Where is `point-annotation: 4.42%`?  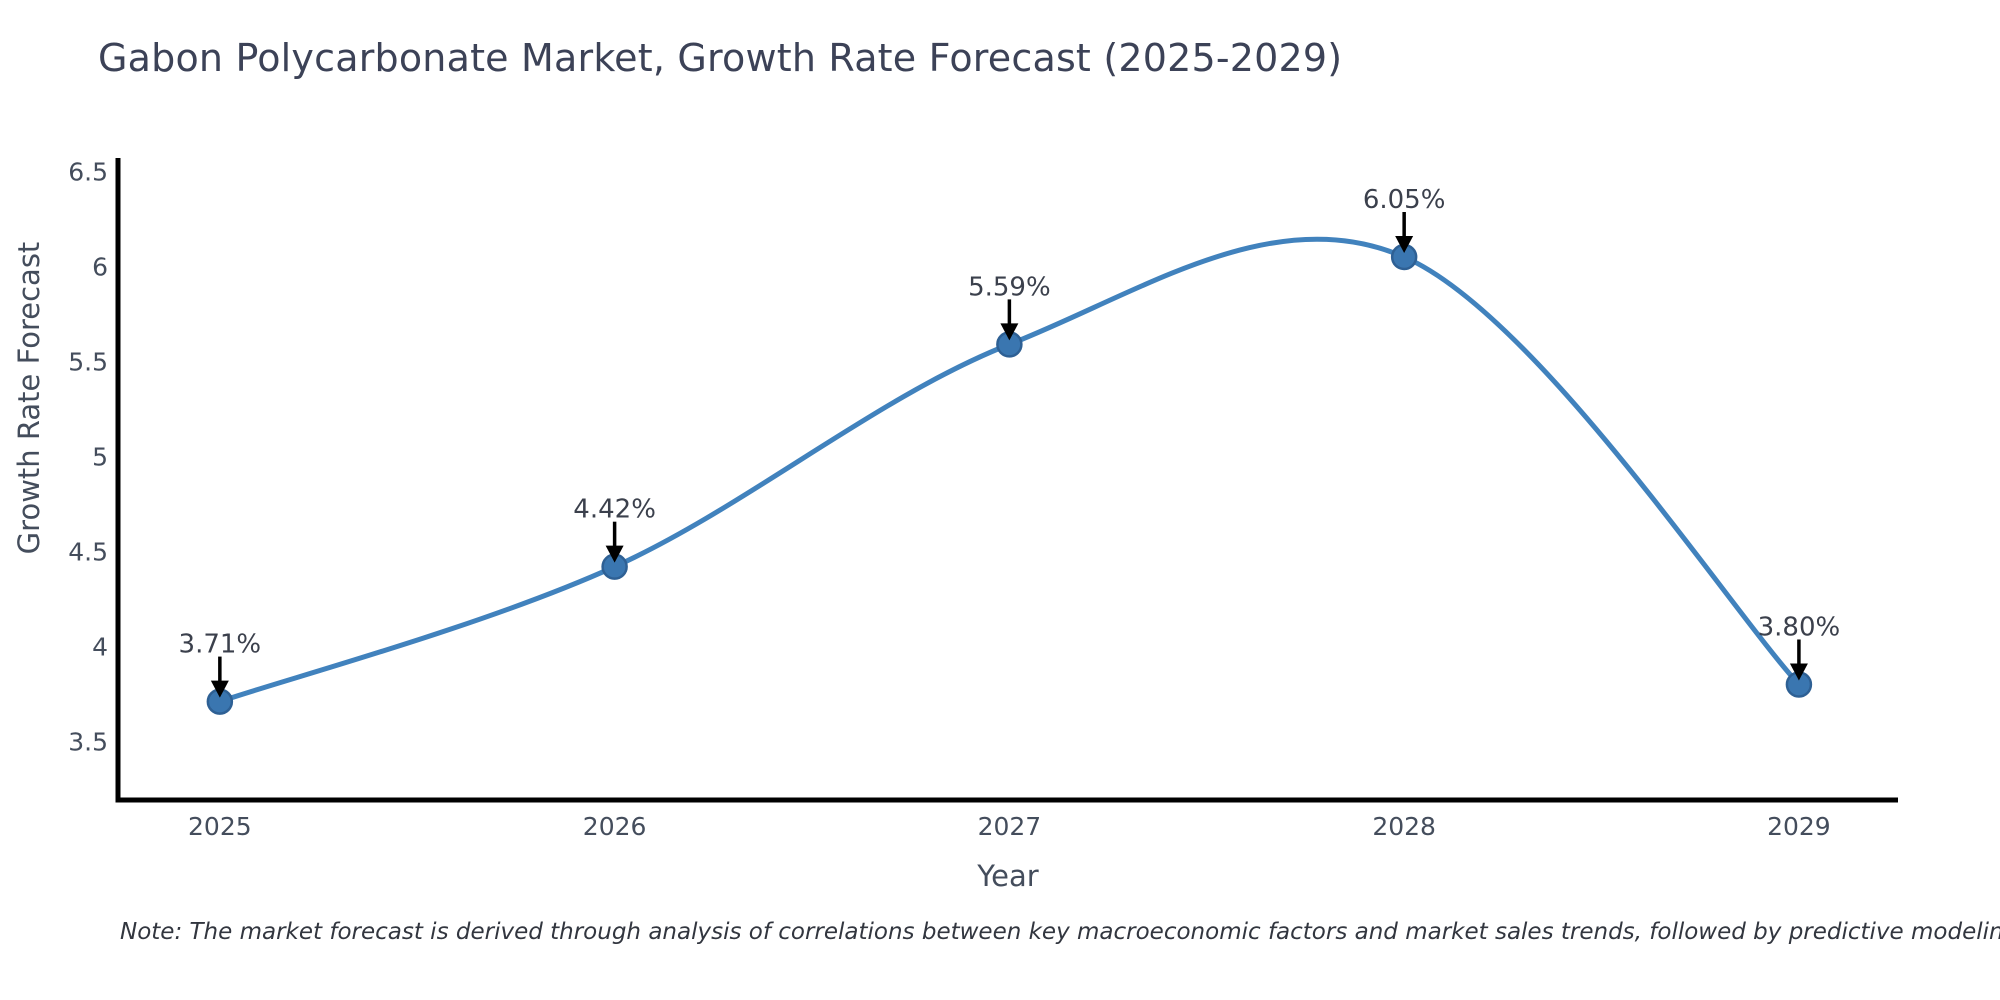
point-annotation: 4.42% is located at coordinates (614, 510).